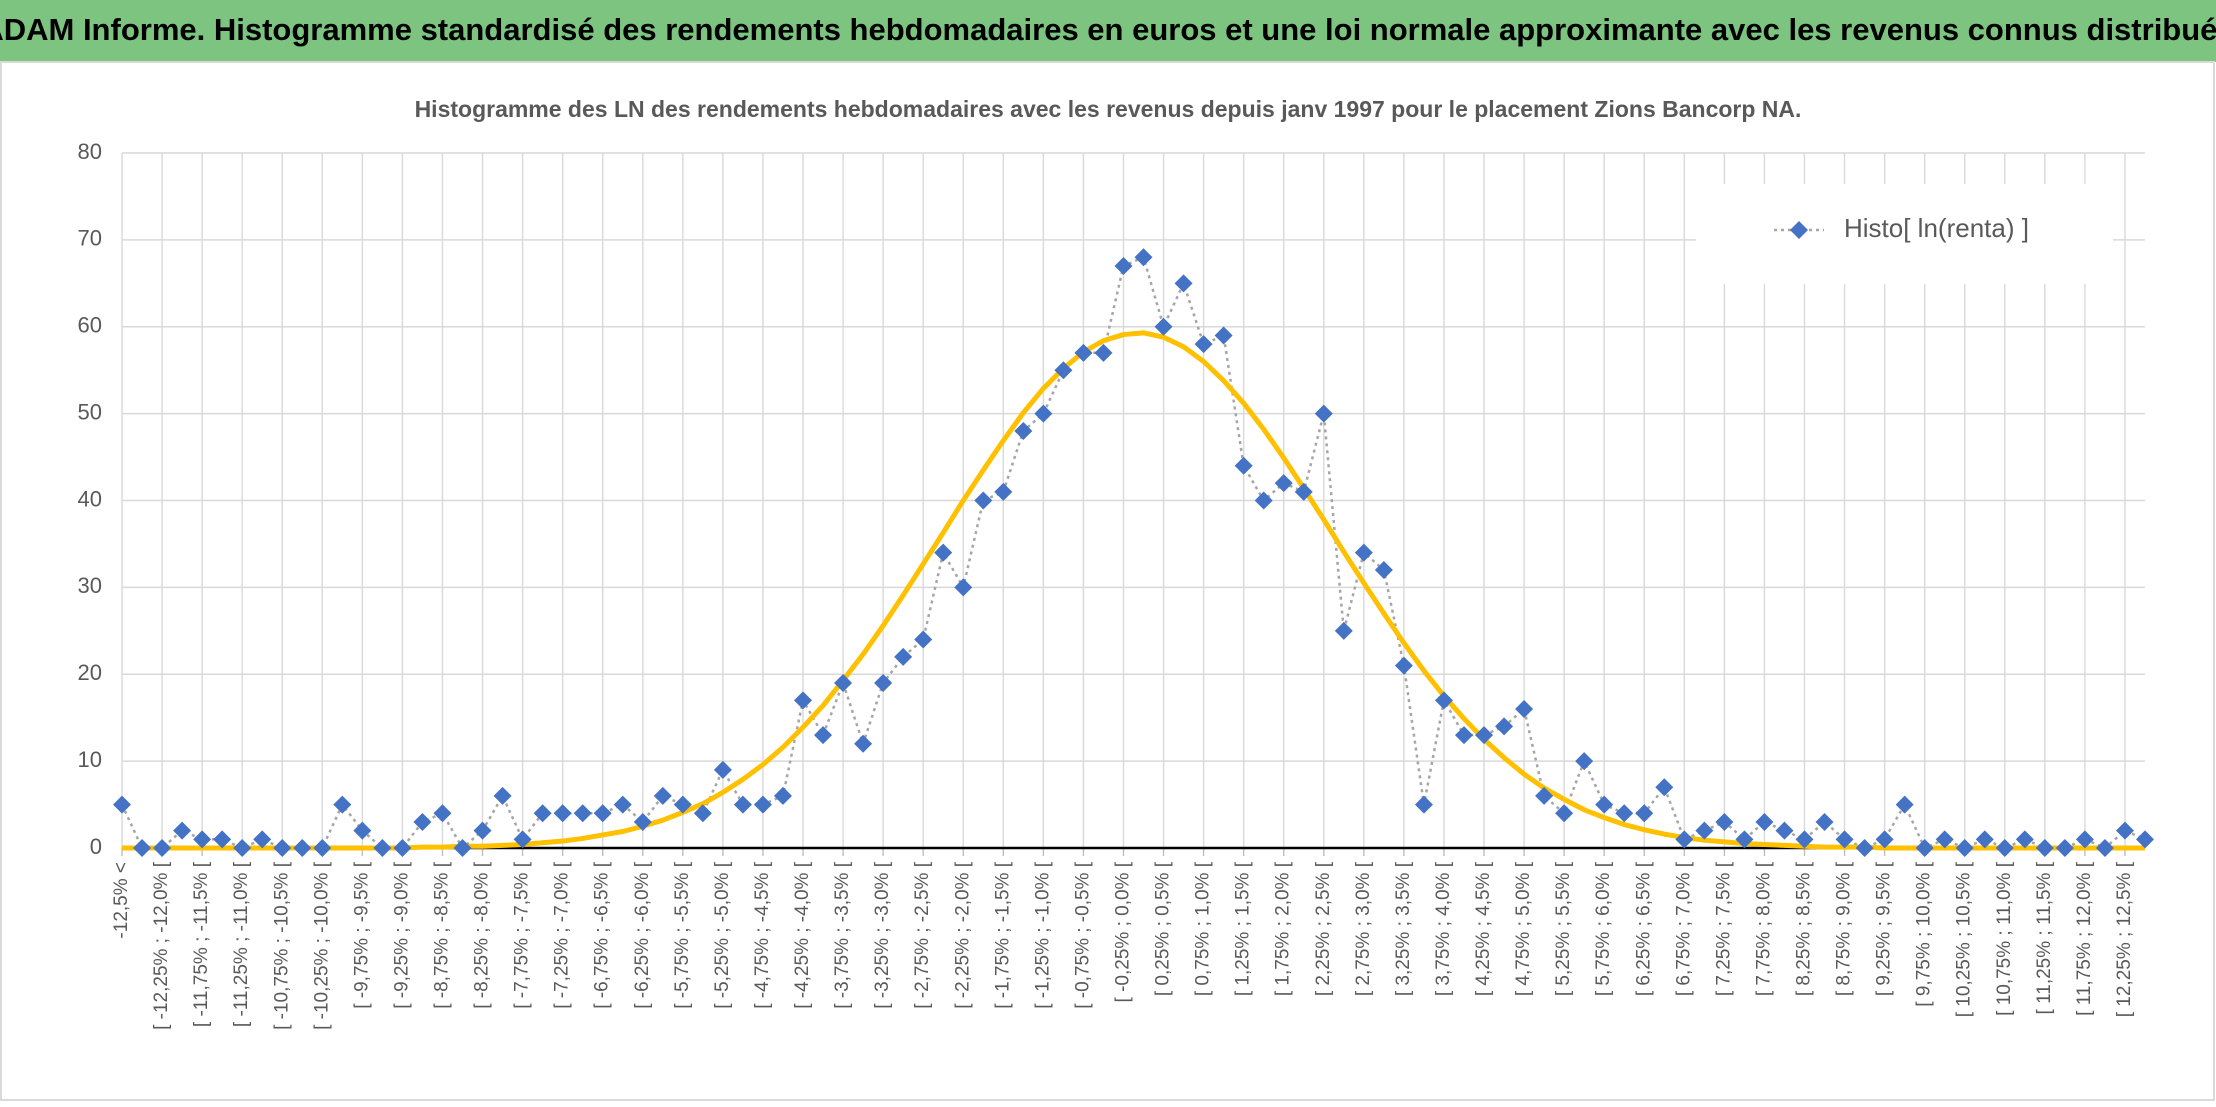 The height and width of the screenshot is (1107, 2216). I want to click on x-tick-label: [ -0,25% ; 0,0% [, so click(1123, 931).